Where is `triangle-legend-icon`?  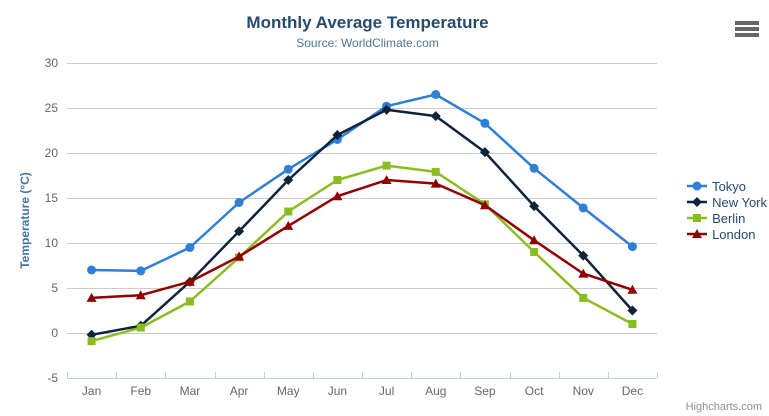 triangle-legend-icon is located at coordinates (697, 233).